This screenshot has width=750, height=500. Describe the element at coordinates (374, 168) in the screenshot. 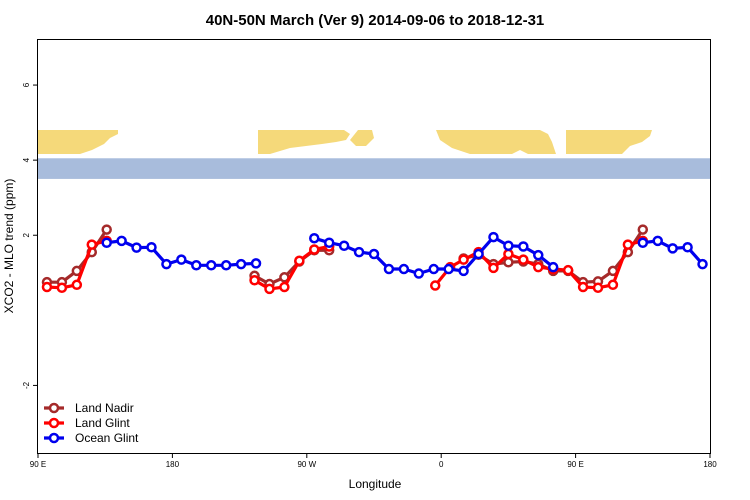

I see `map-ocean` at that location.